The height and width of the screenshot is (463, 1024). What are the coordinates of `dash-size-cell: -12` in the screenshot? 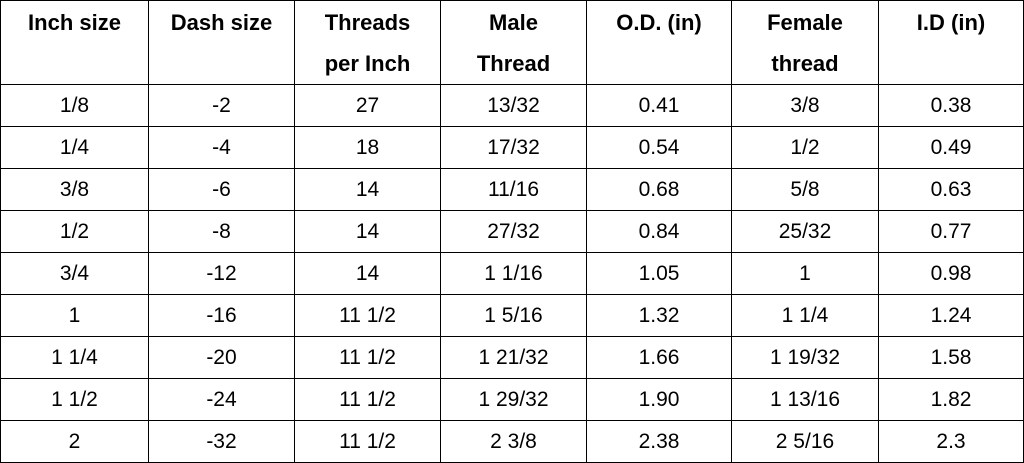 It's located at (221, 273).